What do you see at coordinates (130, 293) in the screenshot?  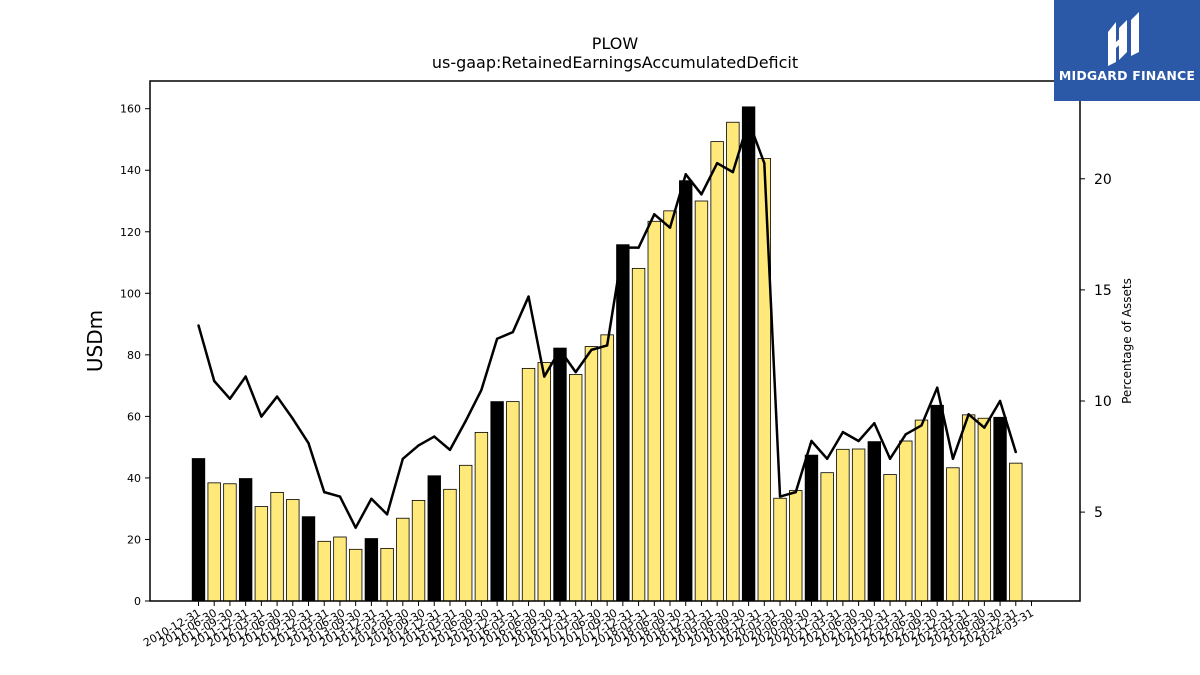 I see `y-tick-label: 100` at bounding box center [130, 293].